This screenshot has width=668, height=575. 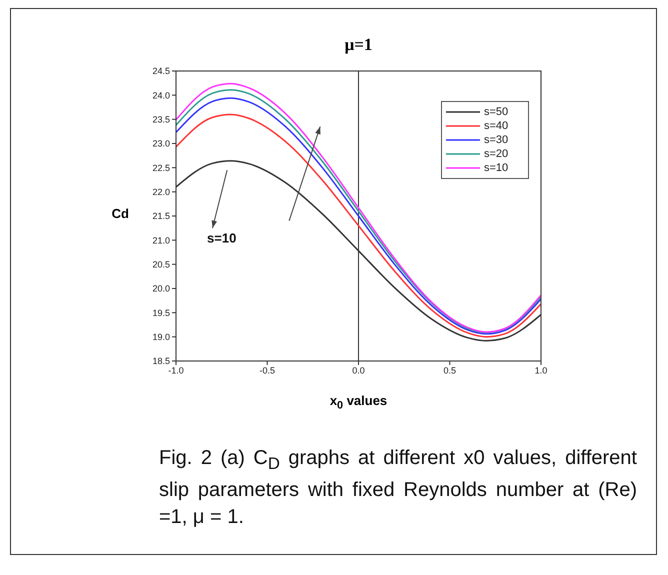 I want to click on y-axis-title: Cd, so click(x=119, y=213).